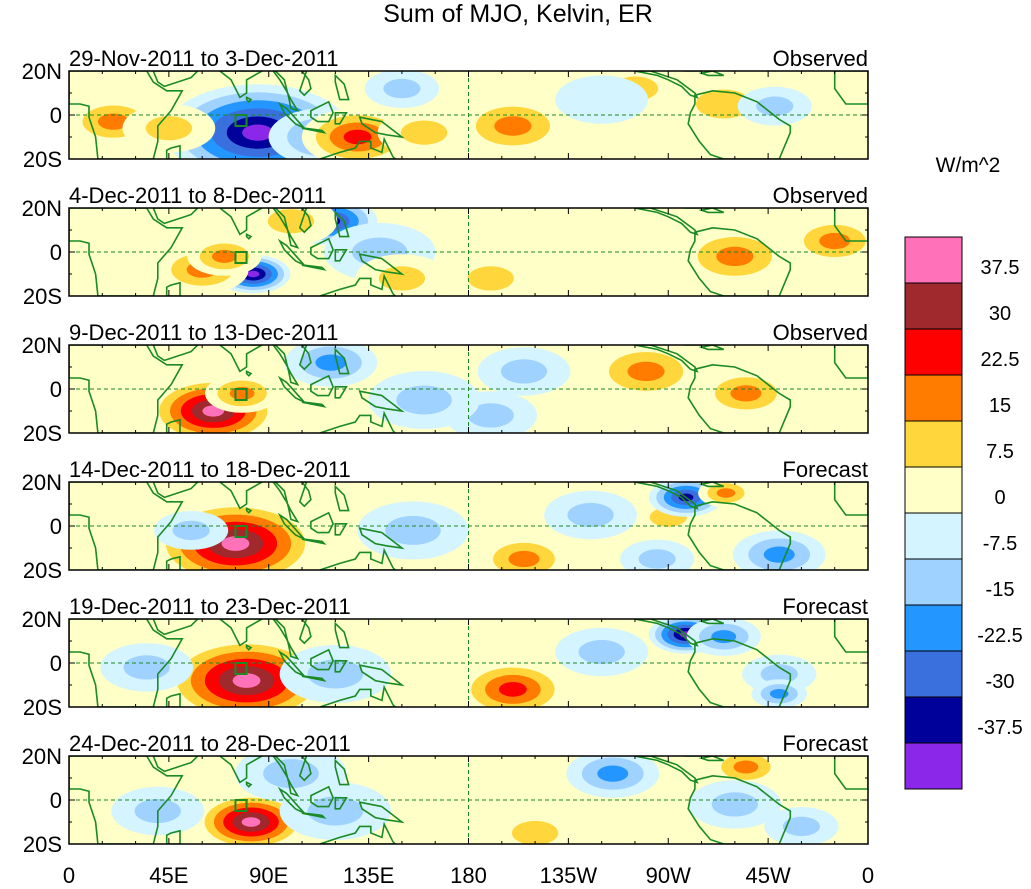 The width and height of the screenshot is (1031, 889). I want to click on x-tick-label: 90E, so click(268, 875).